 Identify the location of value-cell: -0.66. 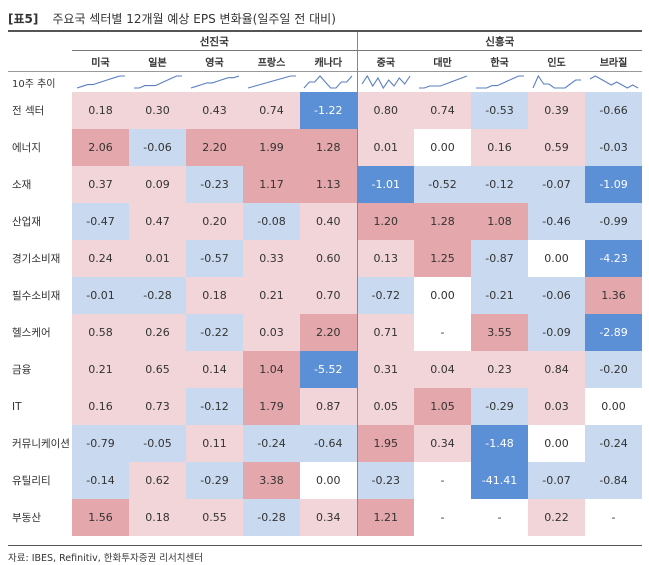
(614, 110).